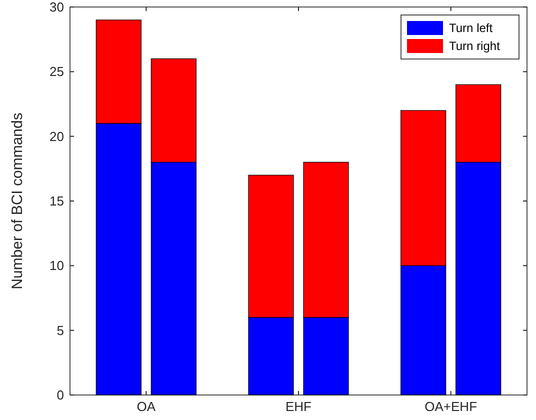 The width and height of the screenshot is (536, 420). What do you see at coordinates (57, 7) in the screenshot?
I see `y-tick-label: 30` at bounding box center [57, 7].